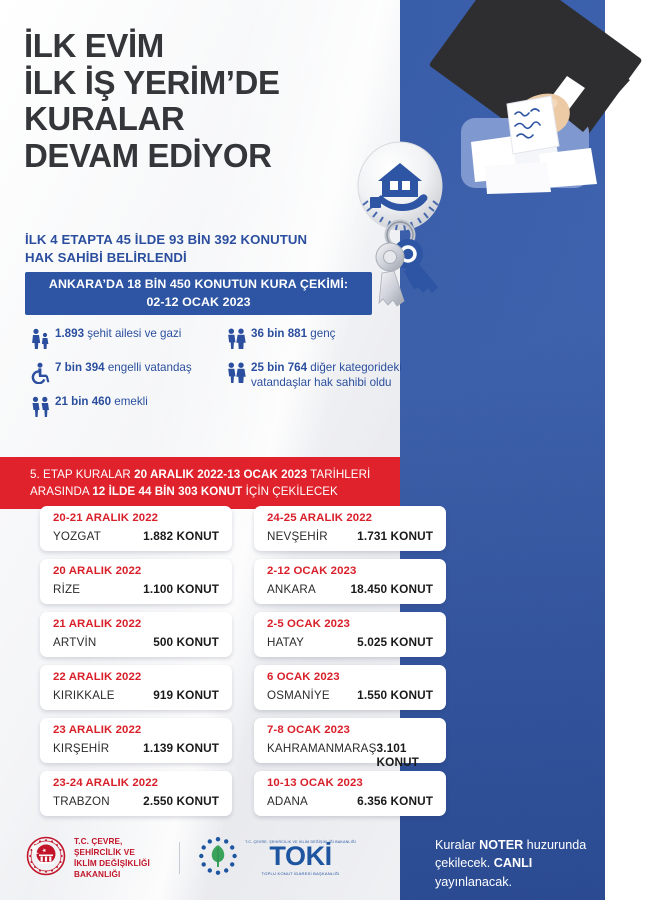 This screenshot has width=670, height=900. What do you see at coordinates (303, 677) in the screenshot?
I see `card-date: 6 OCAK 2023` at bounding box center [303, 677].